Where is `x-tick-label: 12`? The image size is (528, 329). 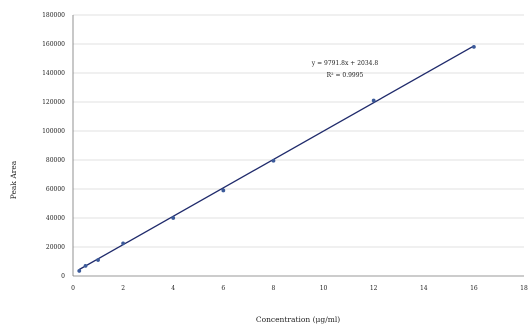 x-tick-label: 12 is located at coordinates (374, 288).